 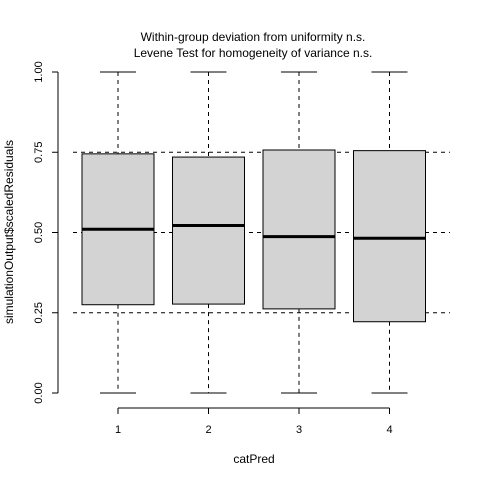 What do you see at coordinates (39, 232) in the screenshot?
I see `y-tick-label-2: 0.50` at bounding box center [39, 232].